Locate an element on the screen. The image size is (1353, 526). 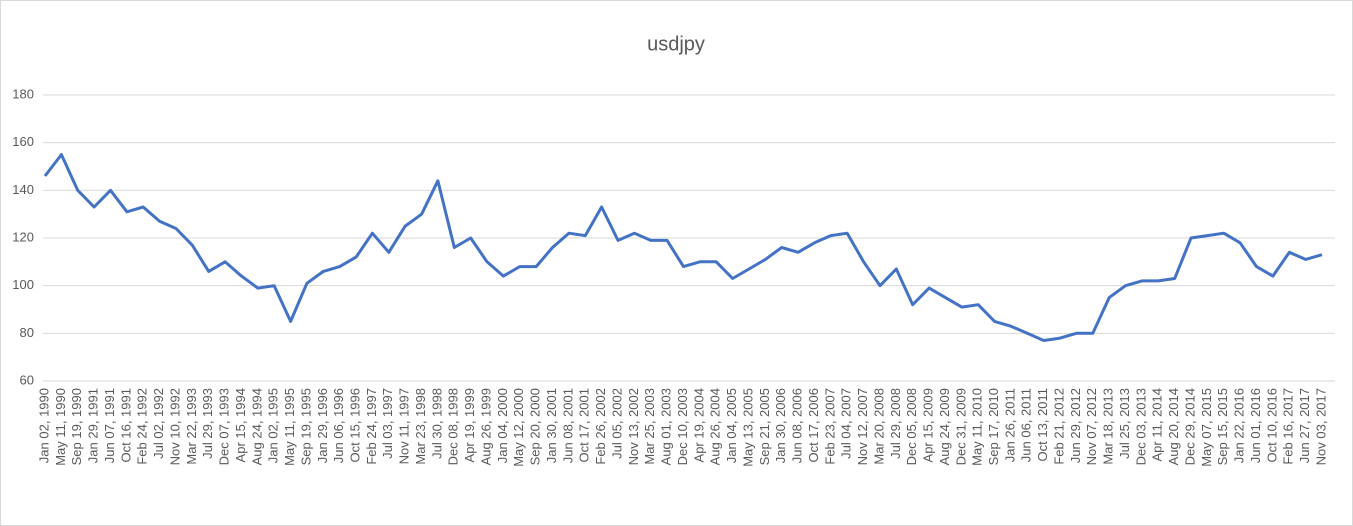
x-tick-label: Mar 22, 1993 is located at coordinates (191, 426).